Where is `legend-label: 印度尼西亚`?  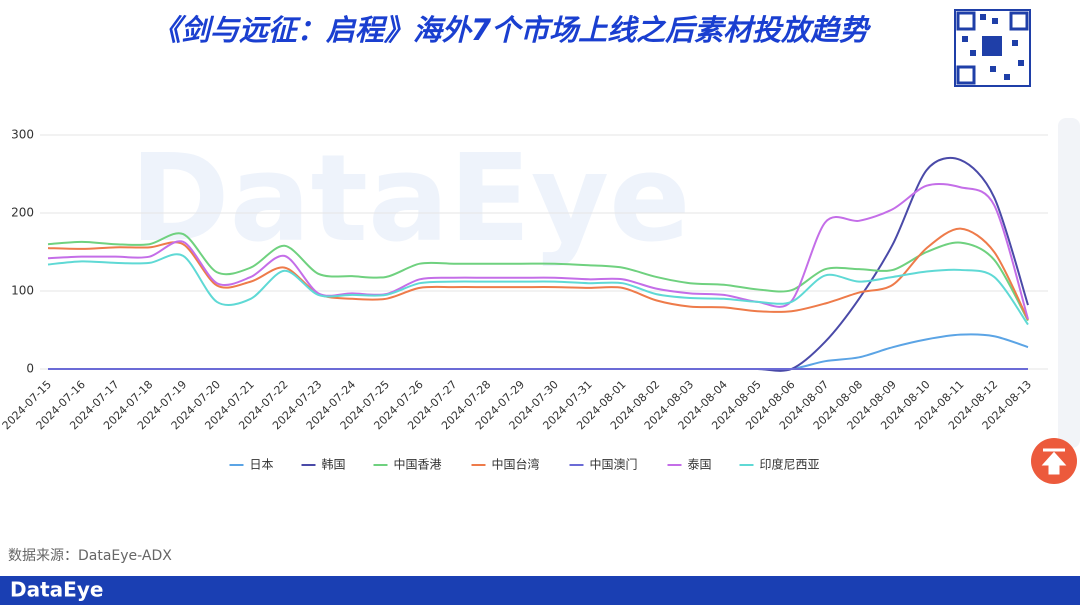
legend-label: 印度尼西亚 is located at coordinates (790, 464).